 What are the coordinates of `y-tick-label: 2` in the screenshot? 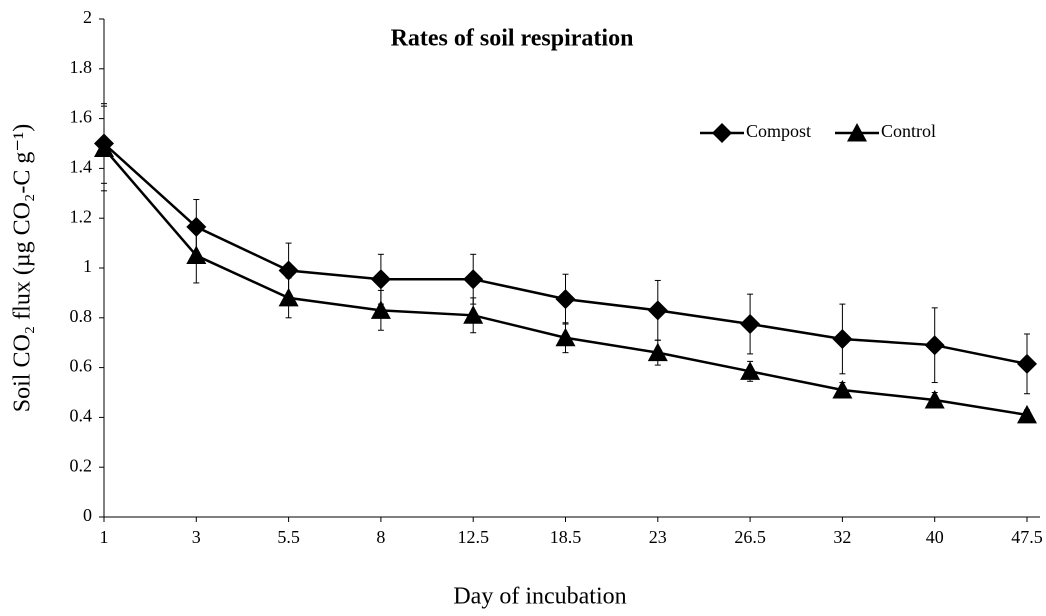 It's located at (87, 17).